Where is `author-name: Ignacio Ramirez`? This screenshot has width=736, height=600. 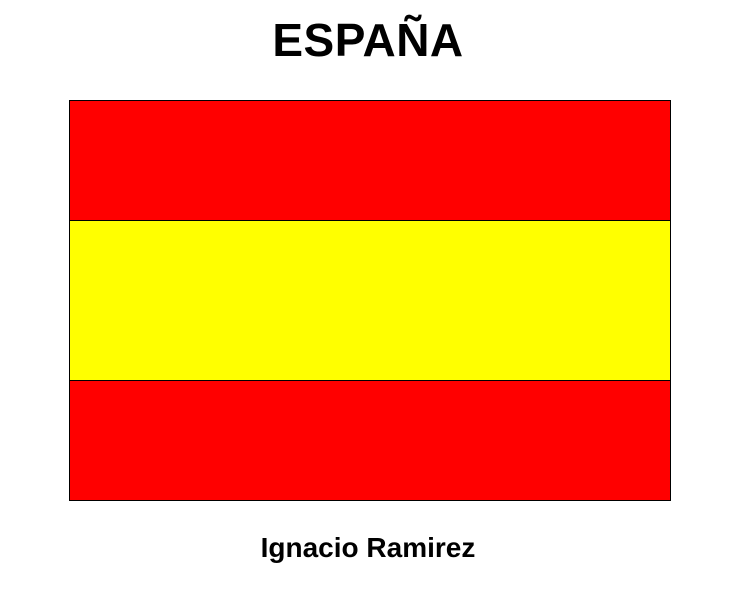 author-name: Ignacio Ramirez is located at coordinates (368, 547).